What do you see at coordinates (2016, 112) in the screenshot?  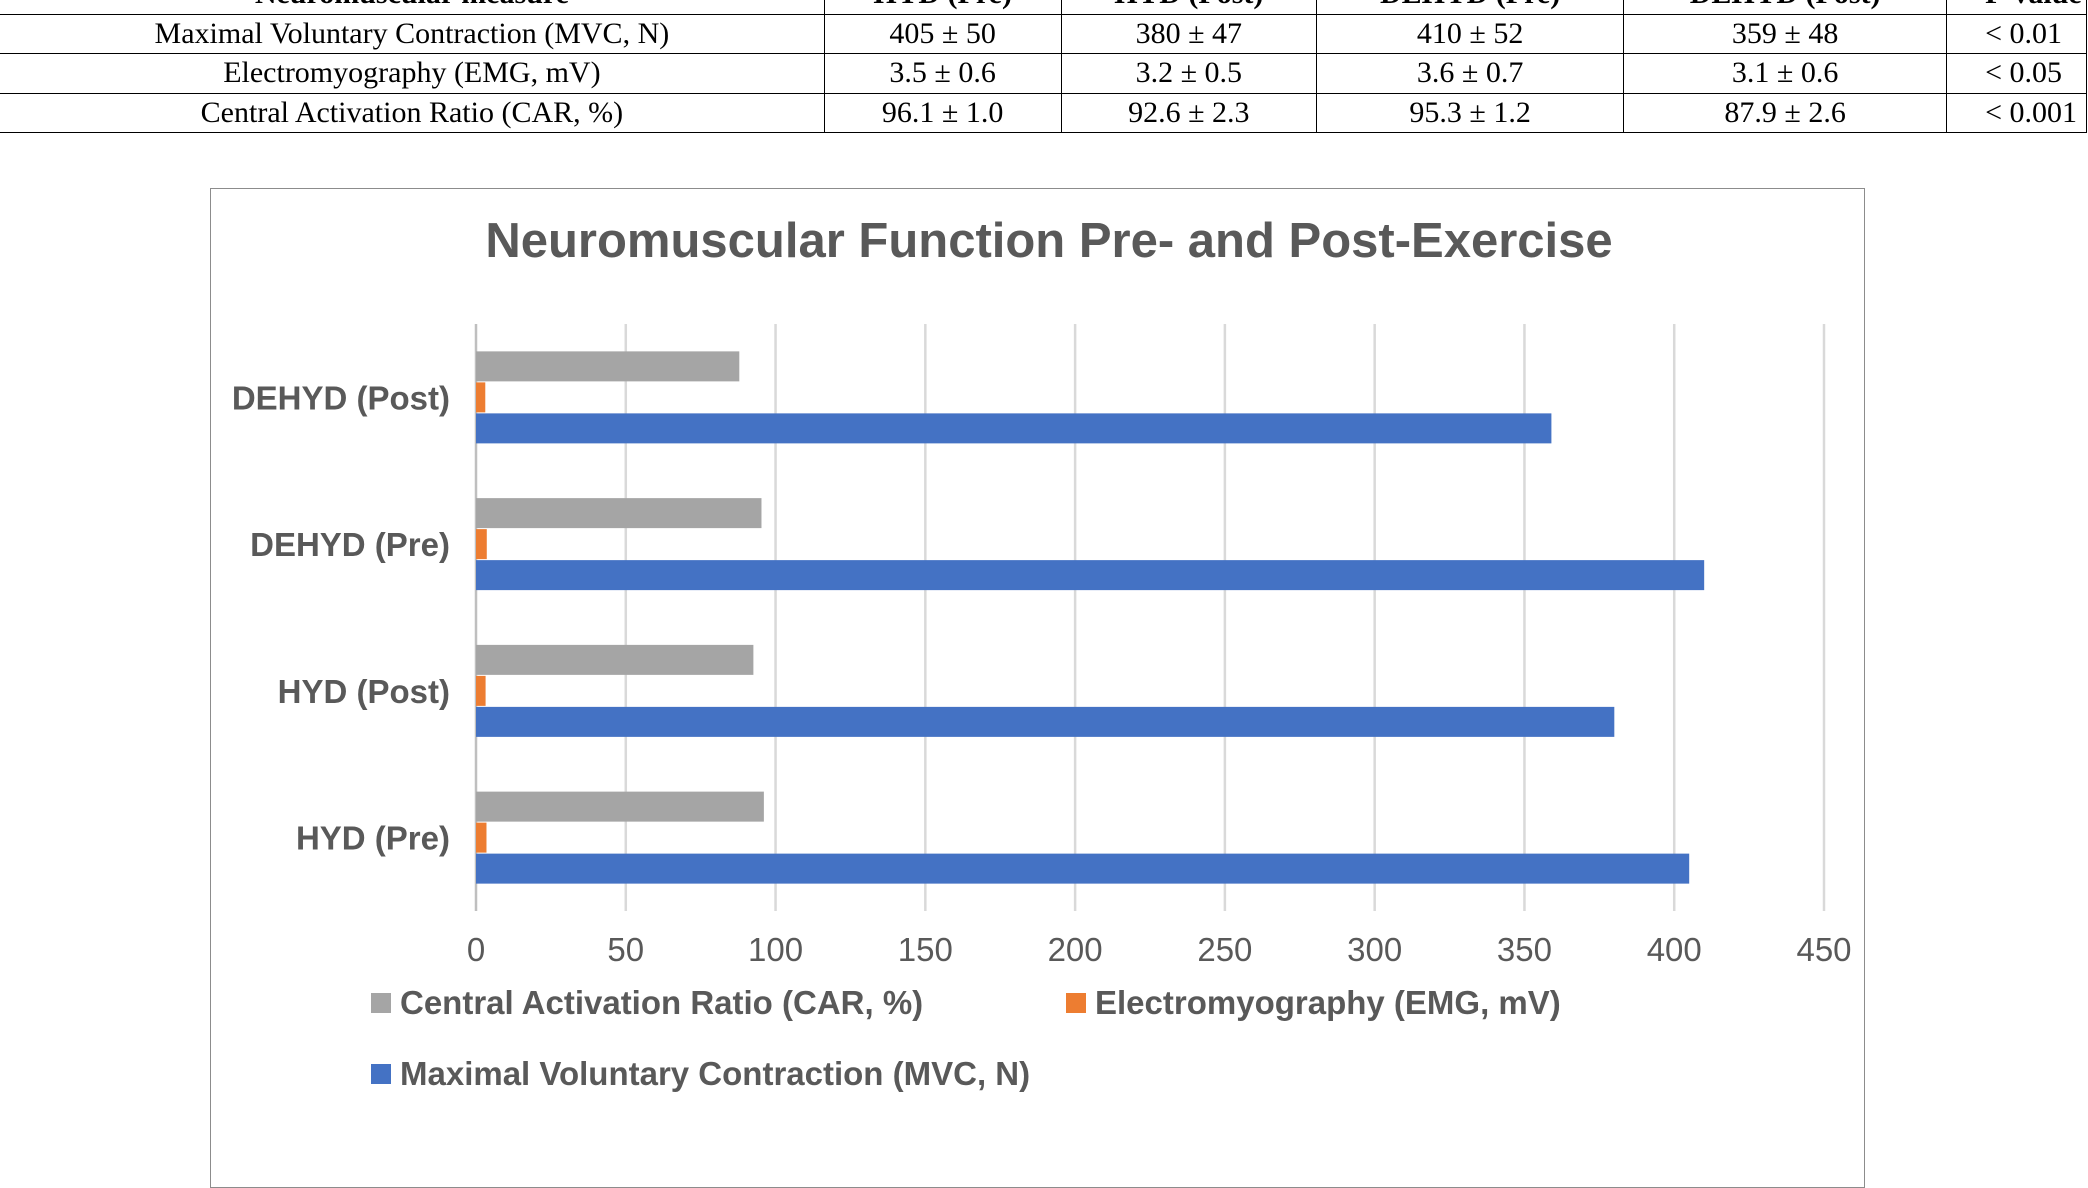 I see `table-cell: < 0.001` at bounding box center [2016, 112].